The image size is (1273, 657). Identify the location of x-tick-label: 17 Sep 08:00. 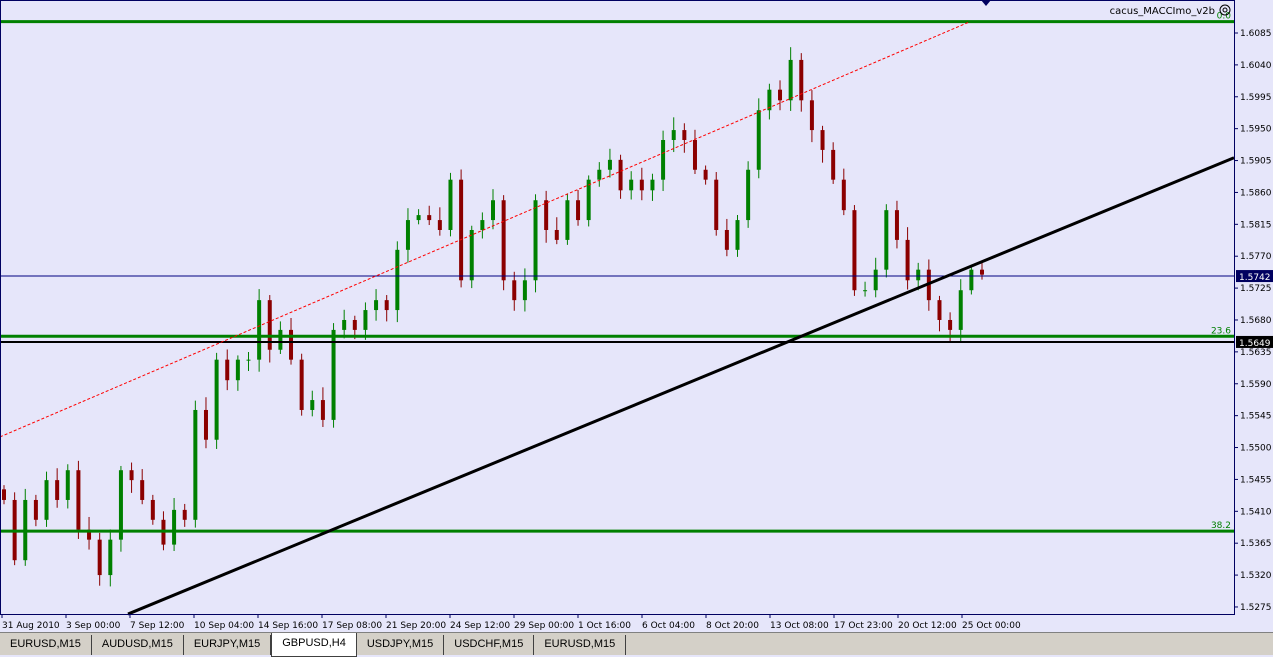
(352, 626).